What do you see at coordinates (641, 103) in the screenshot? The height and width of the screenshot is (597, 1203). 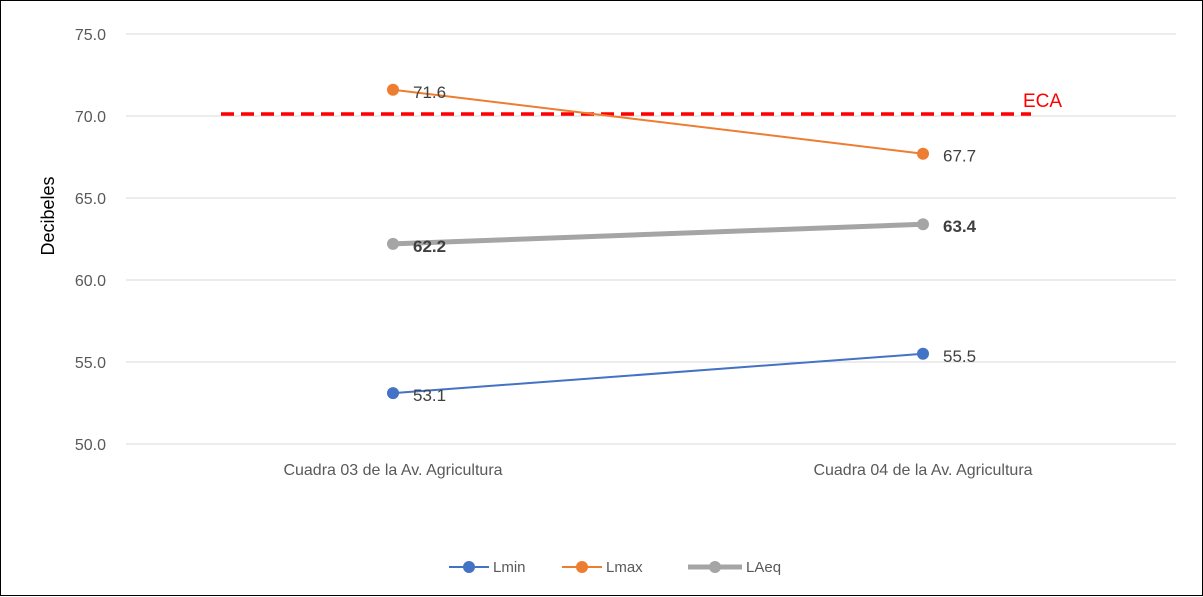 I see `reference-line-group: ECA` at bounding box center [641, 103].